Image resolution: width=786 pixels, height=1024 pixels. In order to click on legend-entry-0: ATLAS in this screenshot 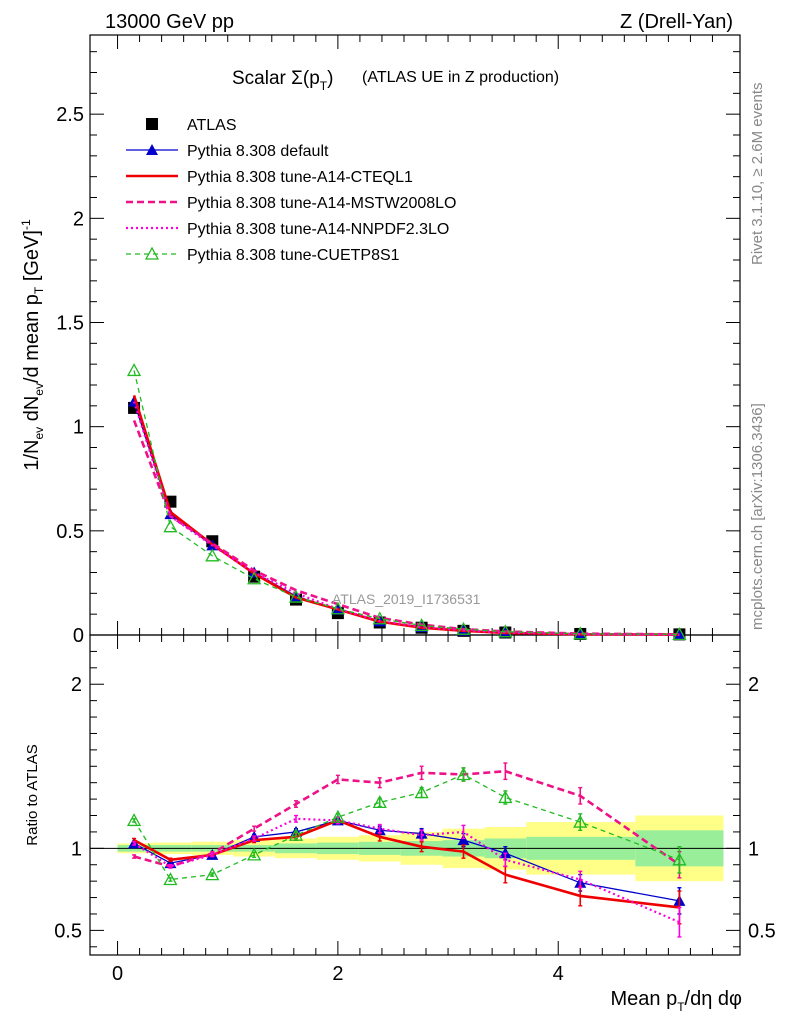, I will do `click(191, 125)`.